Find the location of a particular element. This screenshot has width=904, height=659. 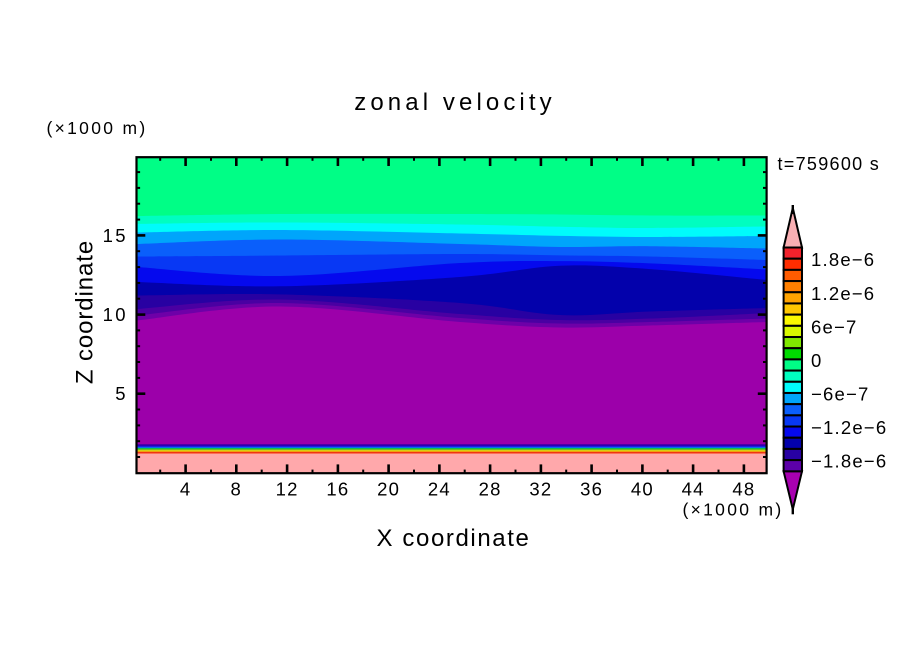

svg-text: 28 is located at coordinates (490, 489).